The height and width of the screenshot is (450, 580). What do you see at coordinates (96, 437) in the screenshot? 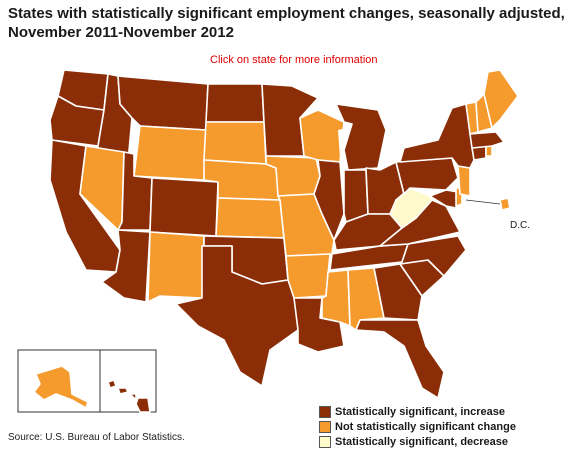
I see `source-note: Source: U.S. Bureau of Labor Statistics.` at bounding box center [96, 437].